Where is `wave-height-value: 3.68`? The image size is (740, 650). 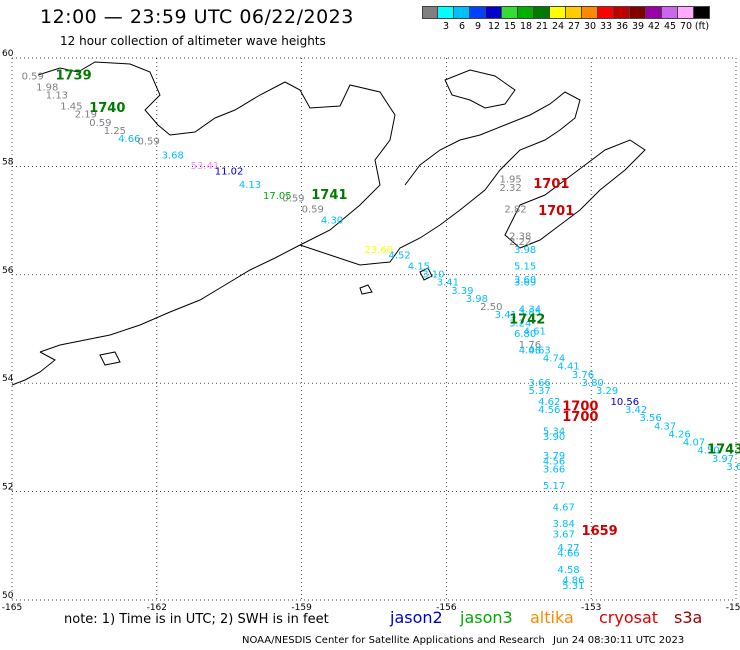
wave-height-value: 3.68 is located at coordinates (173, 155).